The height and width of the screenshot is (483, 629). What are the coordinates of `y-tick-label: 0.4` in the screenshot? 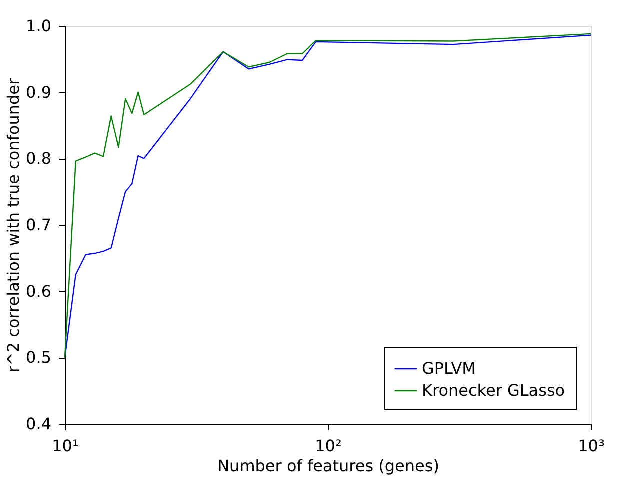 It's located at (39, 424).